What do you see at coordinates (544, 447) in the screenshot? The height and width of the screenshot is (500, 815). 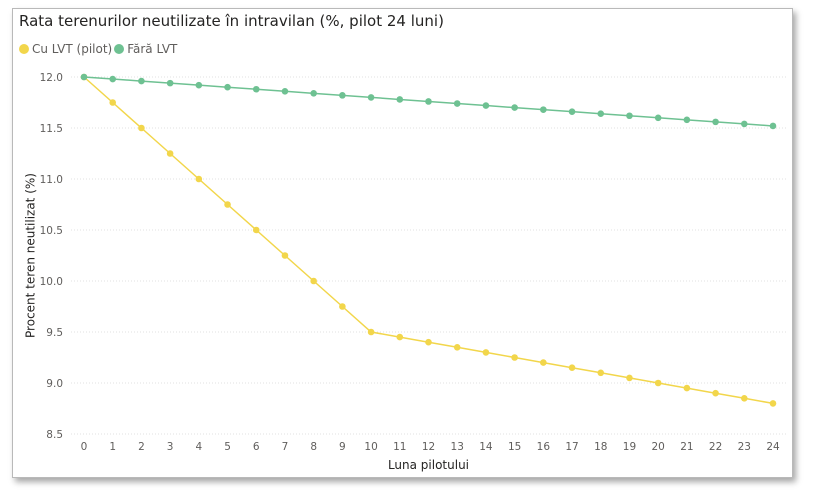 I see `x-tick-label: 16` at bounding box center [544, 447].